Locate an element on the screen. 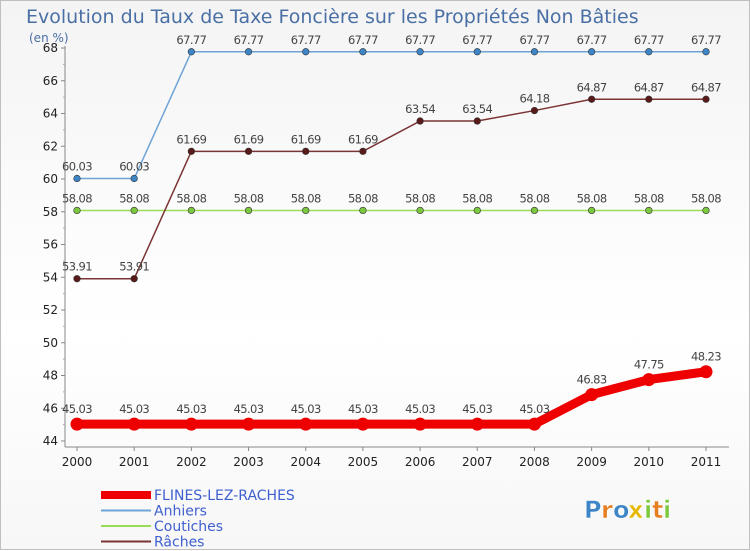 Image resolution: width=750 pixels, height=551 pixels. logo-letter: i is located at coordinates (667, 510).